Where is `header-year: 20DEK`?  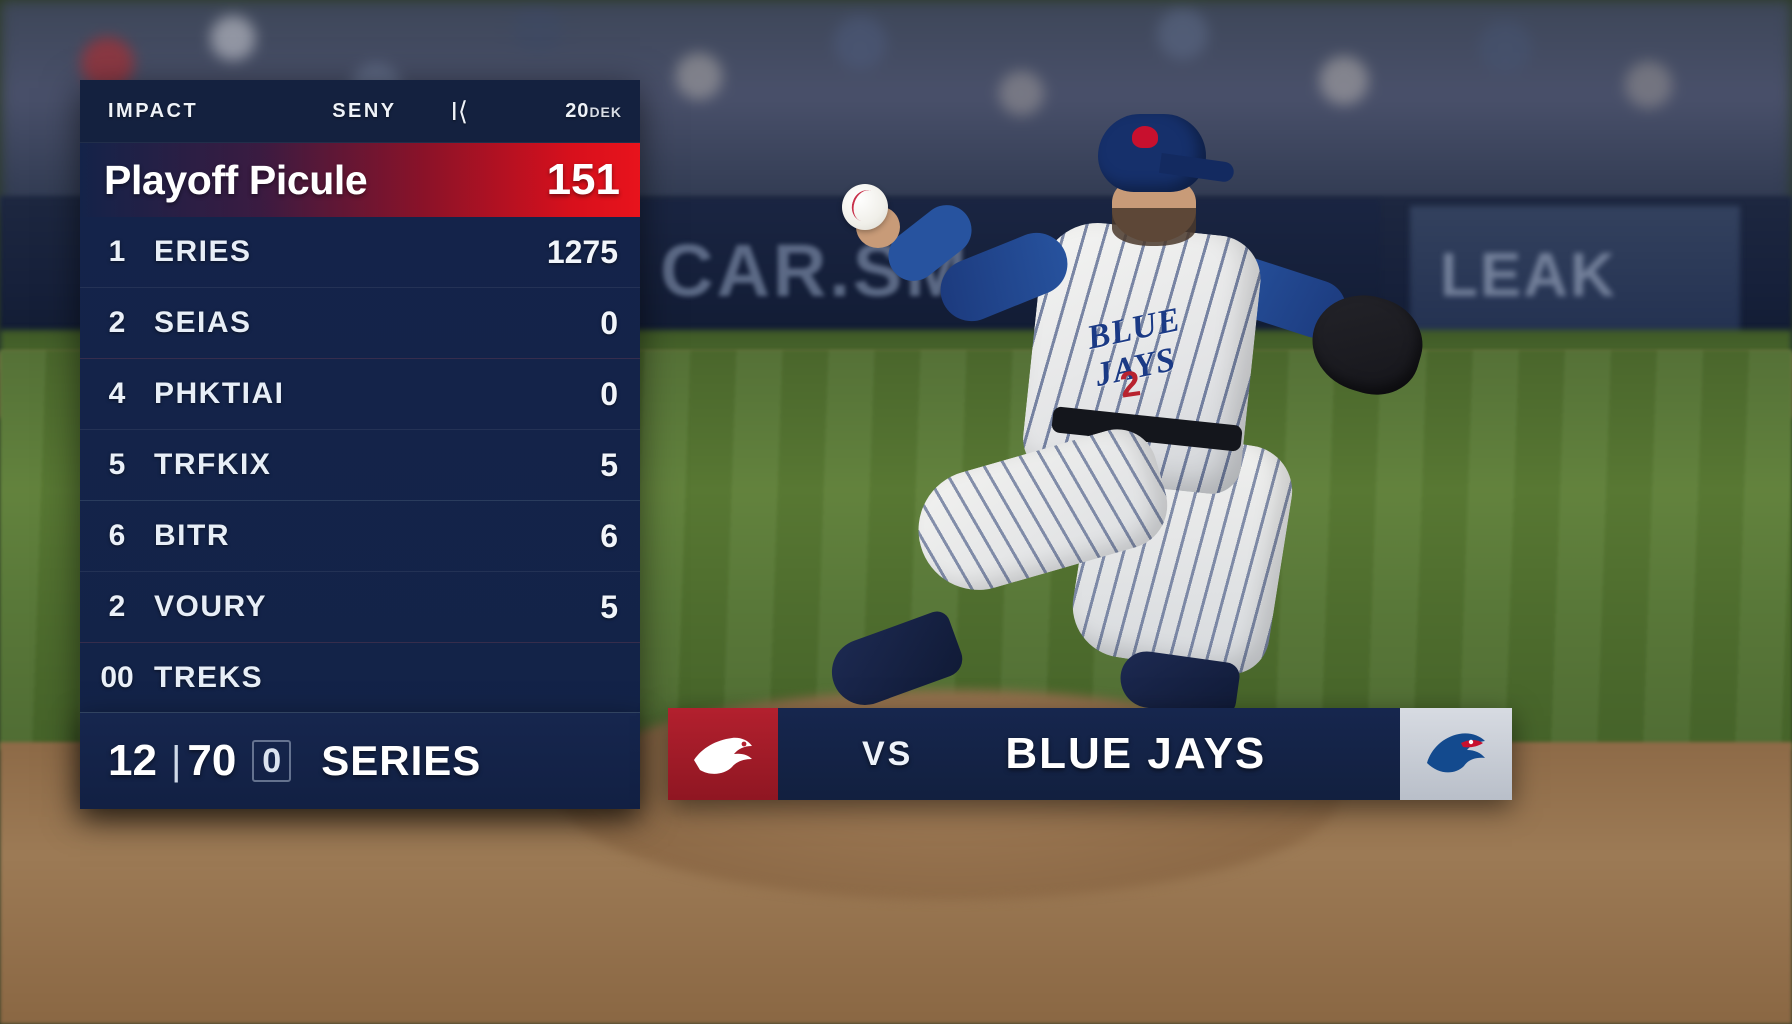
header-year: 20DEK is located at coordinates (593, 111).